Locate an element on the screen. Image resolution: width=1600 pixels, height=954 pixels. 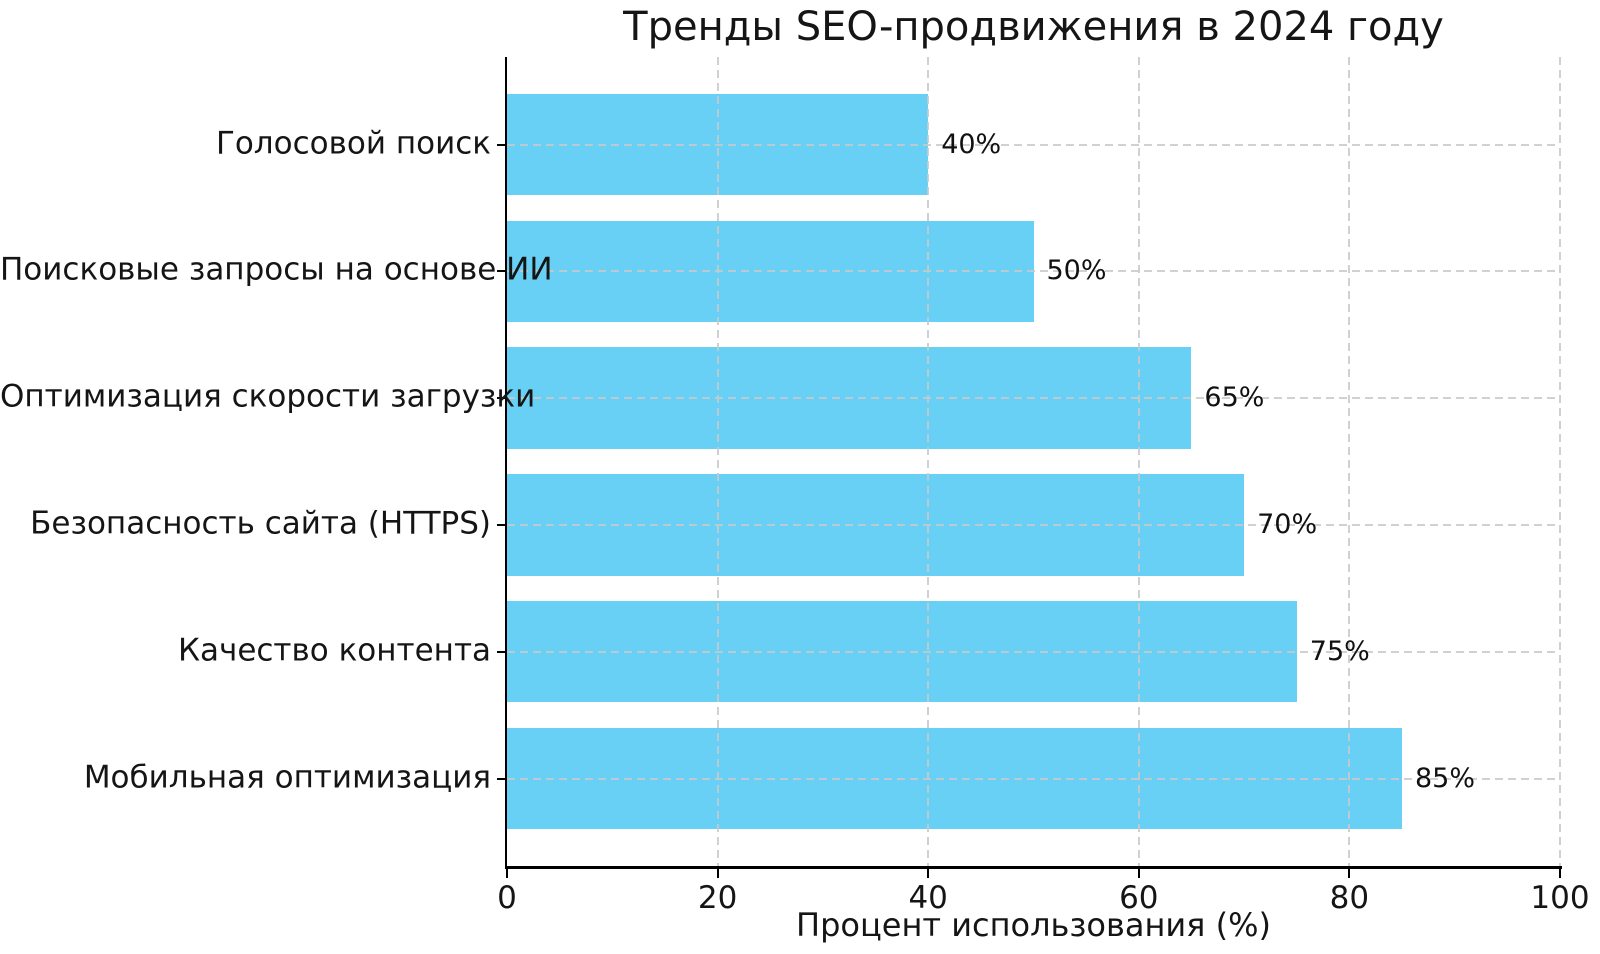
y-tick-label: Безопасность сайта (HTTPS) is located at coordinates (260, 523).